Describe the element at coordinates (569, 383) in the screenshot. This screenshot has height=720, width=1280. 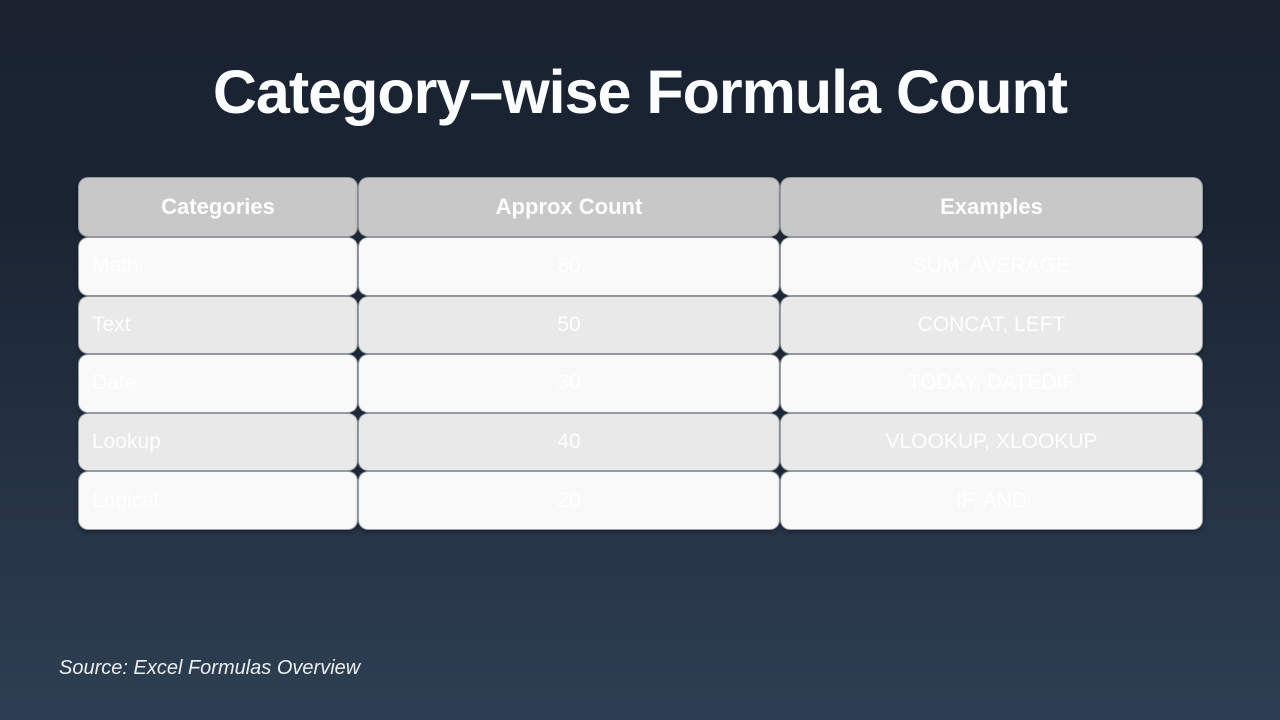
I see `cell-count: 30` at that location.